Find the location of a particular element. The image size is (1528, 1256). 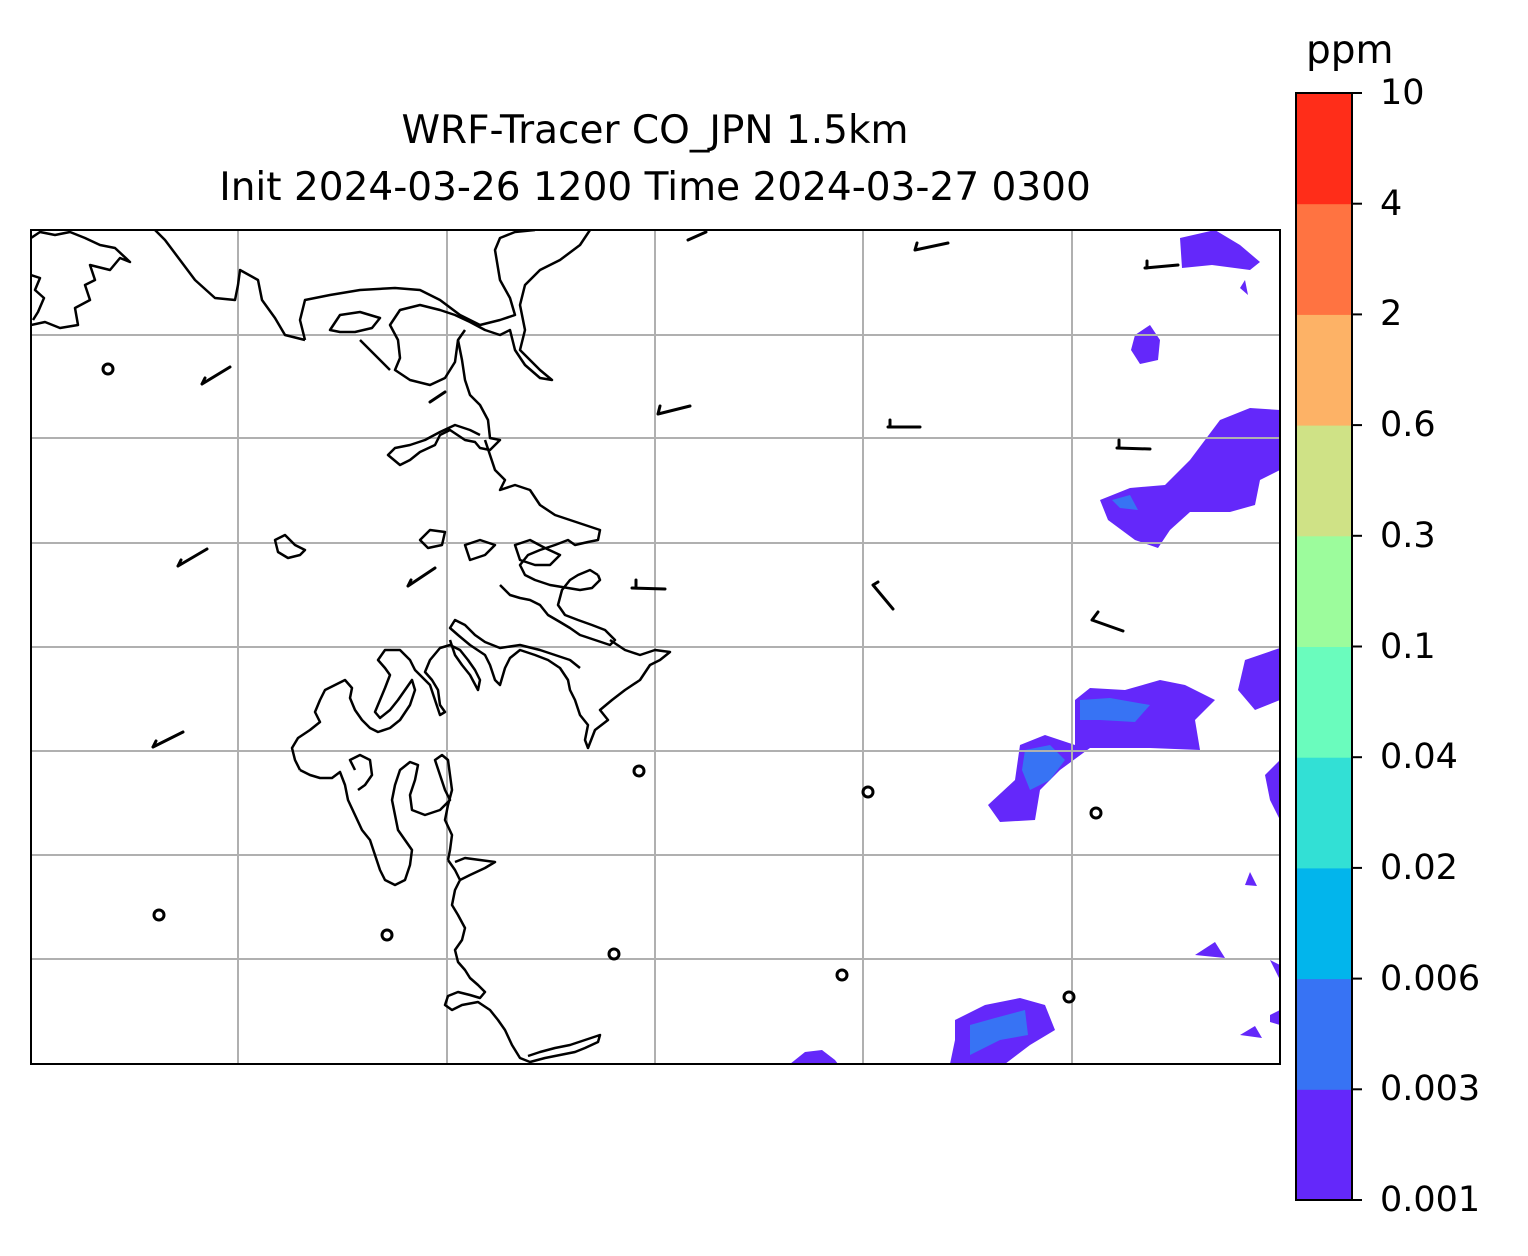

colorbar-unit: ppm is located at coordinates (1350, 50).